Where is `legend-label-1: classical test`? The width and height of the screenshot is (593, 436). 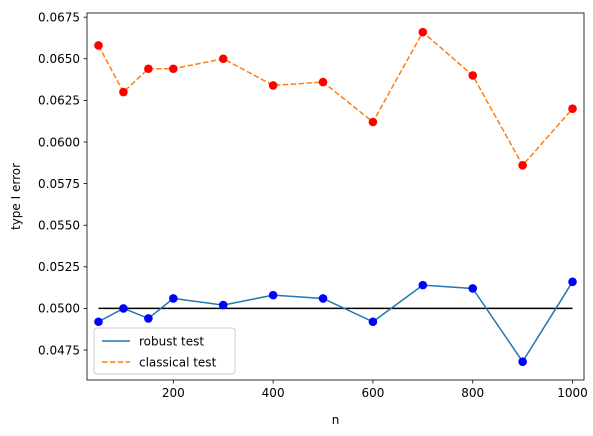 legend-label-1: classical test is located at coordinates (178, 362).